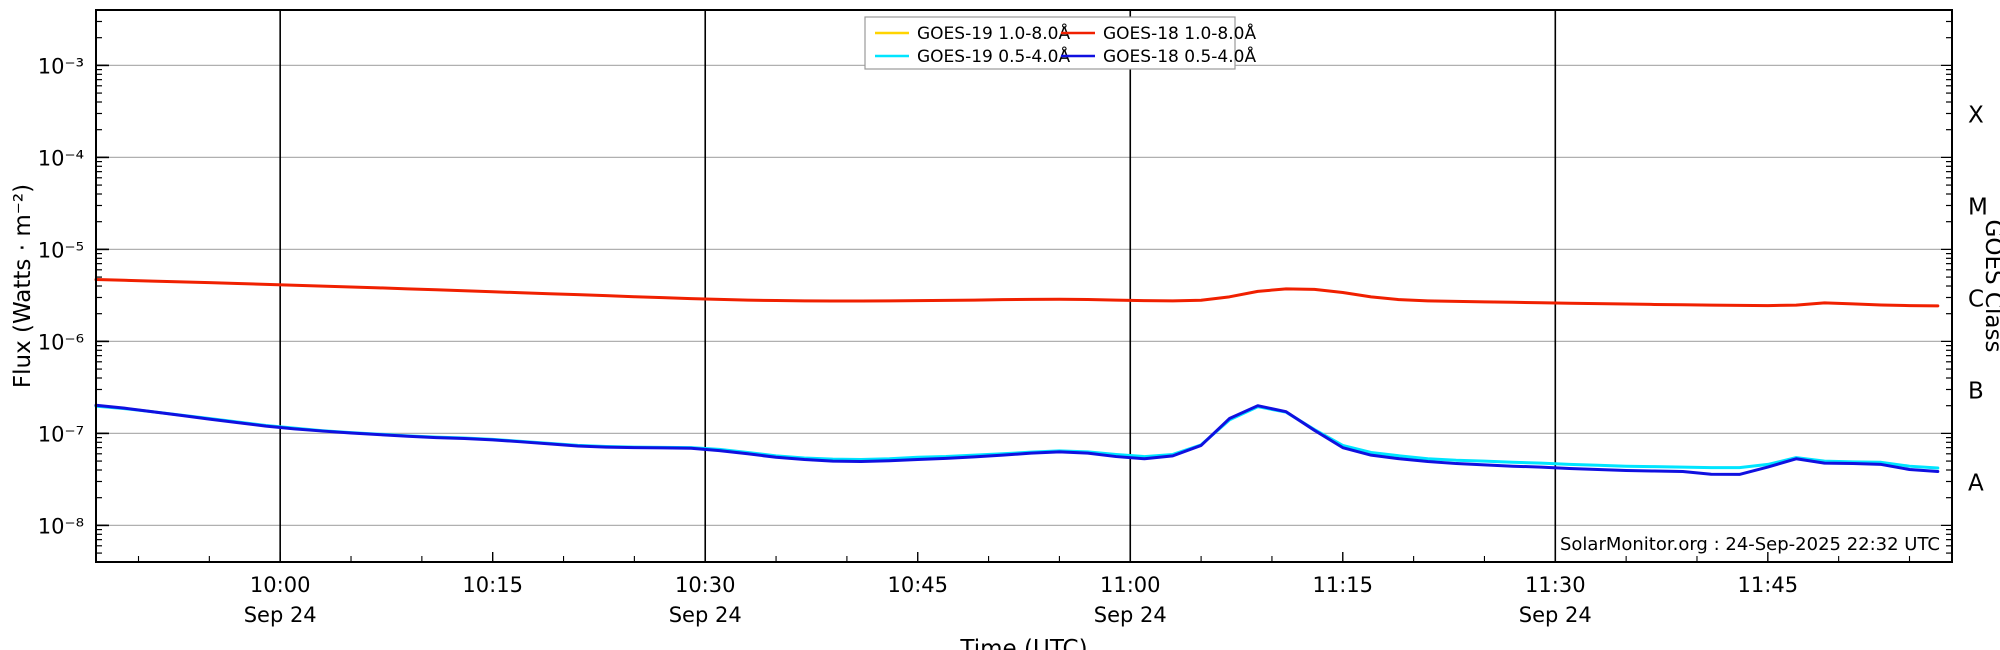 This screenshot has width=2000, height=650. Describe the element at coordinates (1978, 207) in the screenshot. I see `goes-class-label: M` at that location.